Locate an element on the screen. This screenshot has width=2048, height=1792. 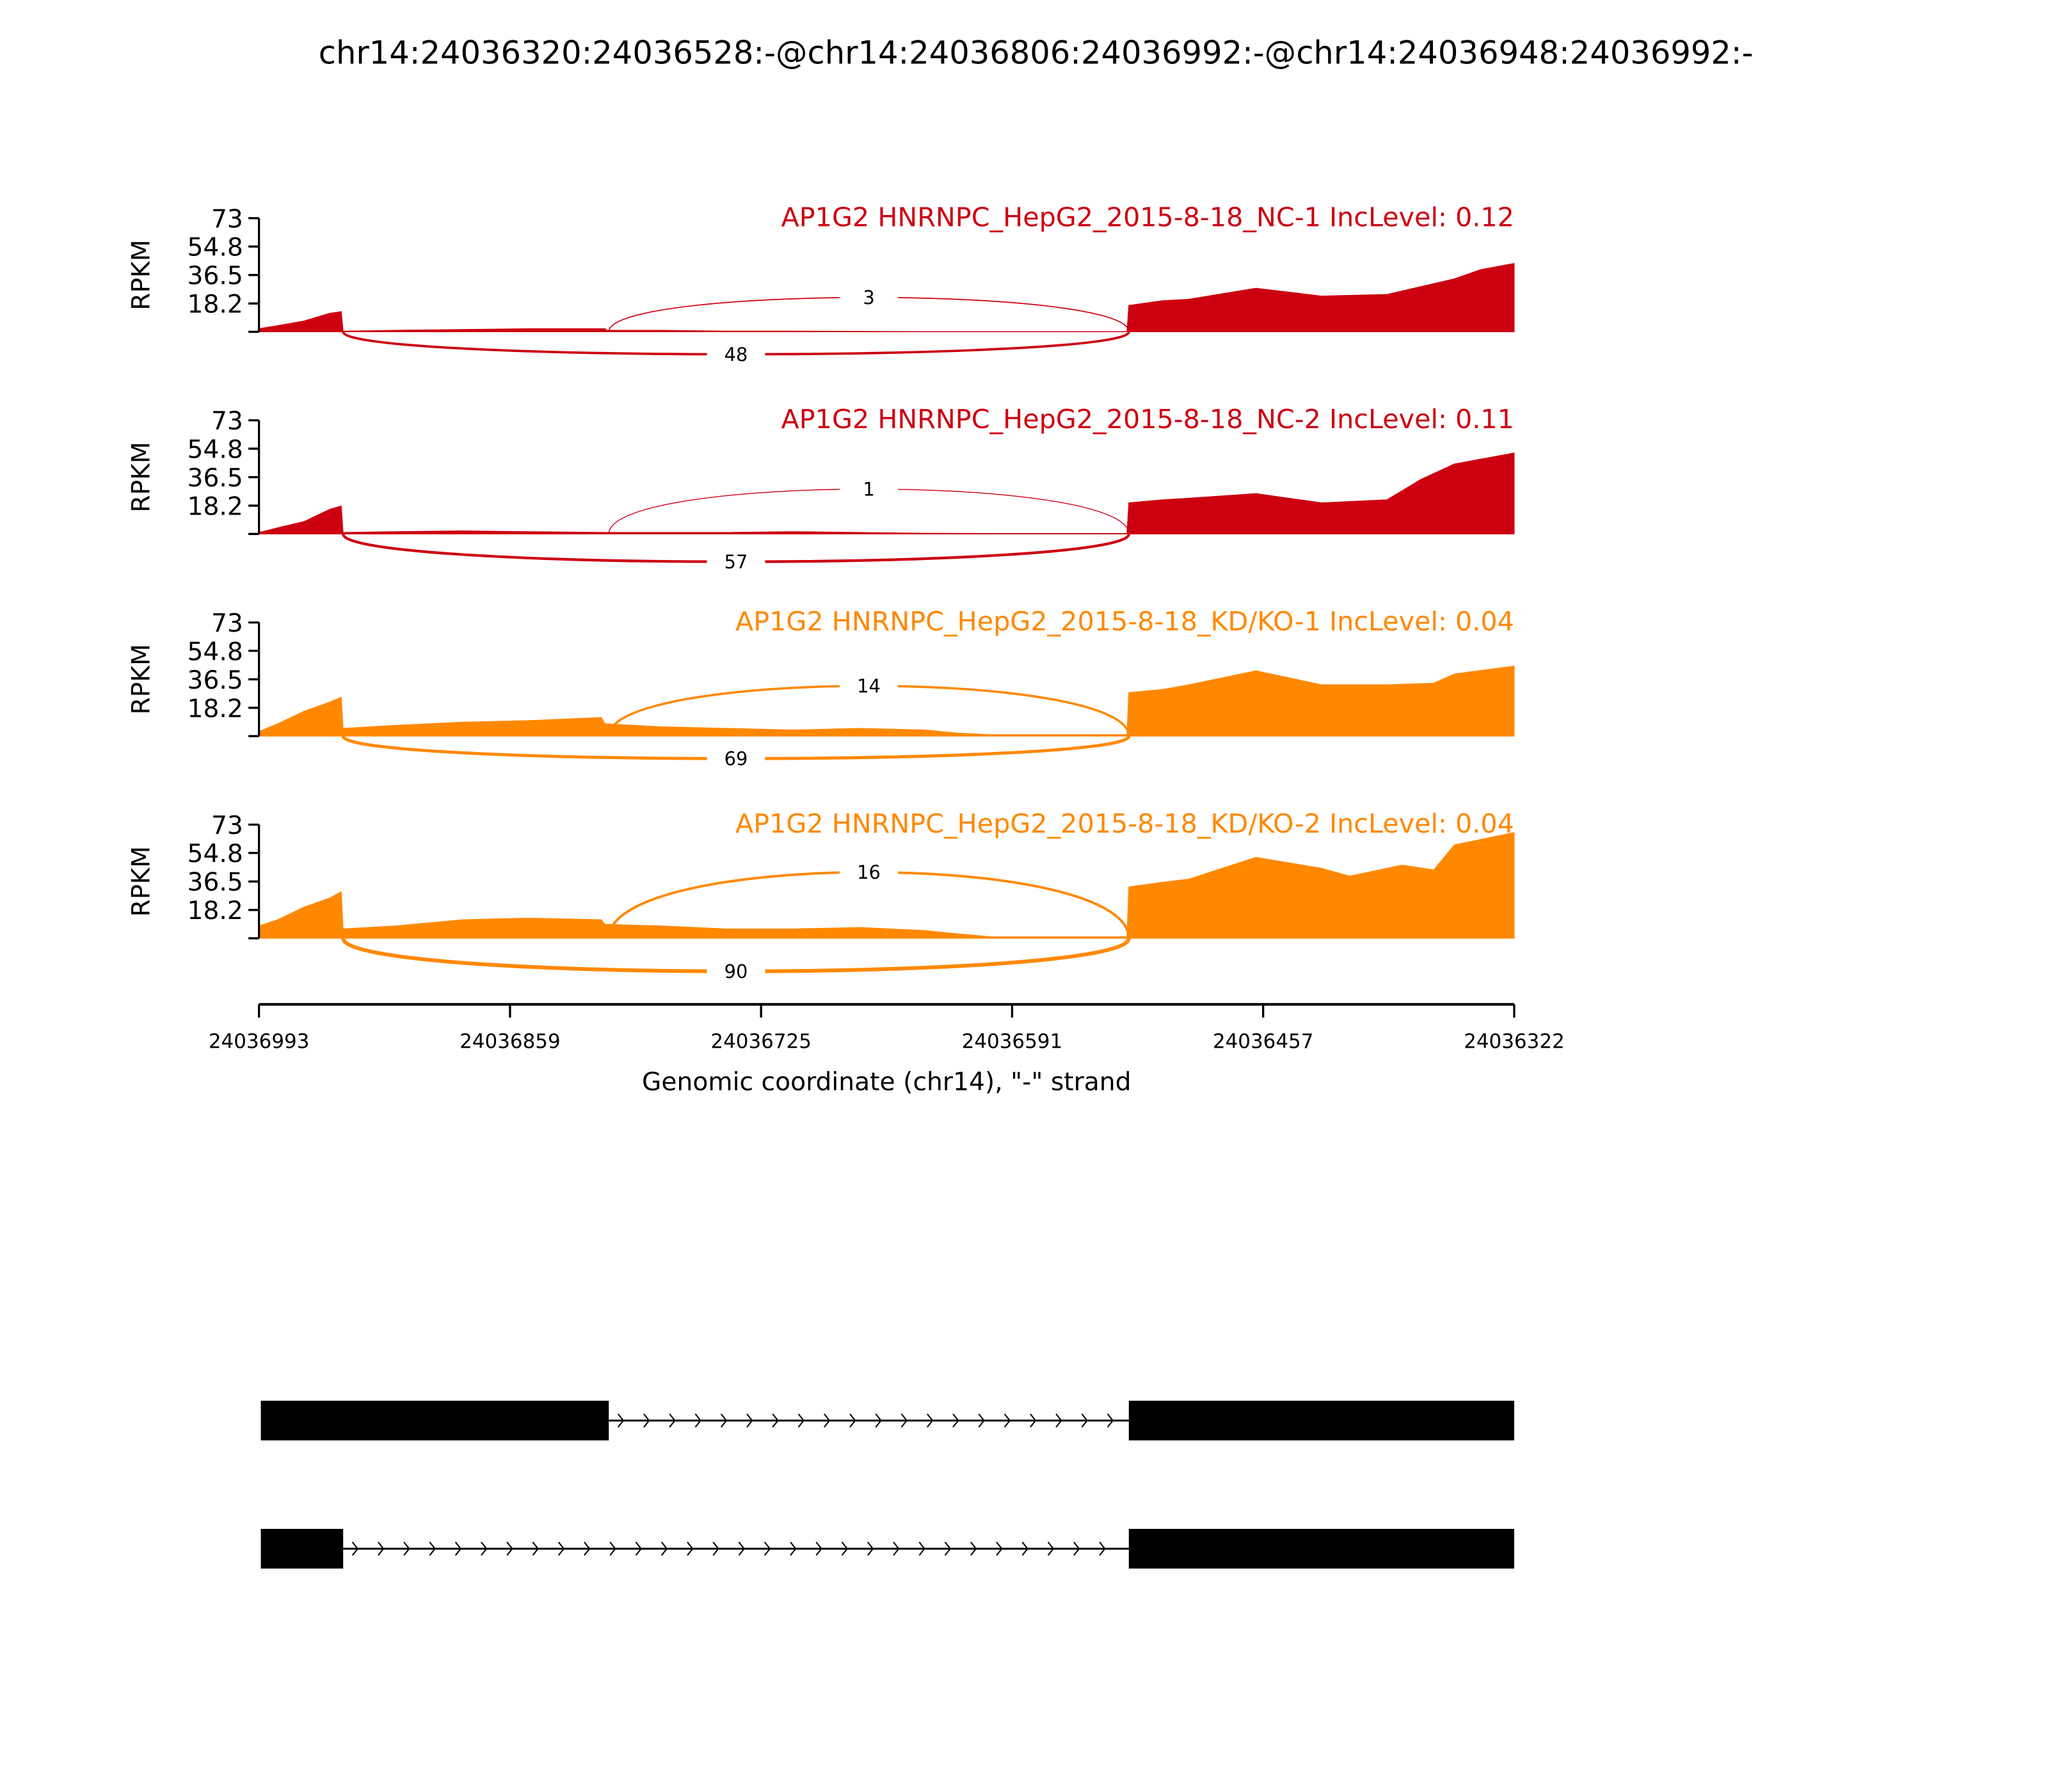
inclusion-count-label: 3 is located at coordinates (868, 297).